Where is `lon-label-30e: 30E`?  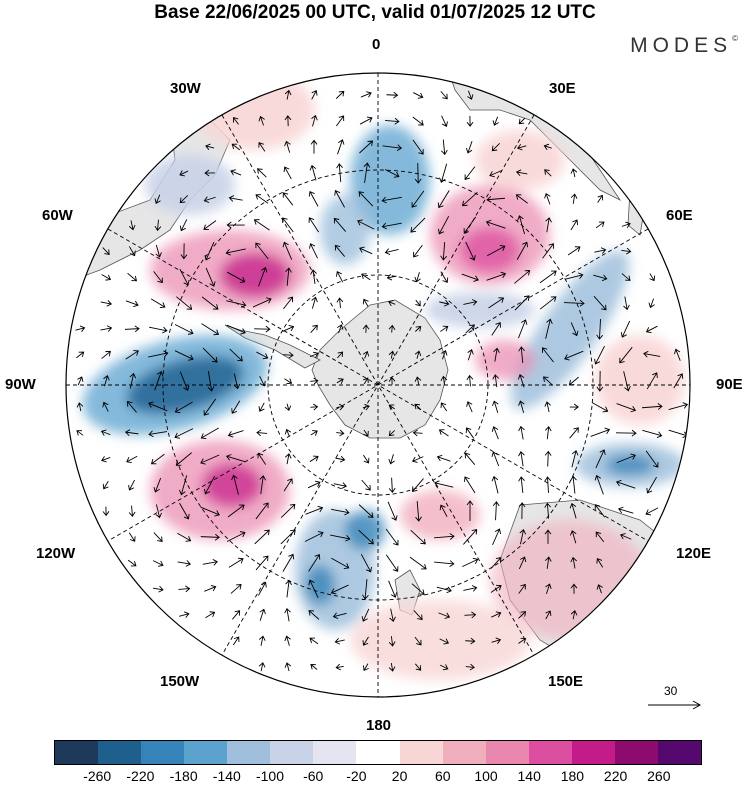
lon-label-30e: 30E is located at coordinates (562, 88).